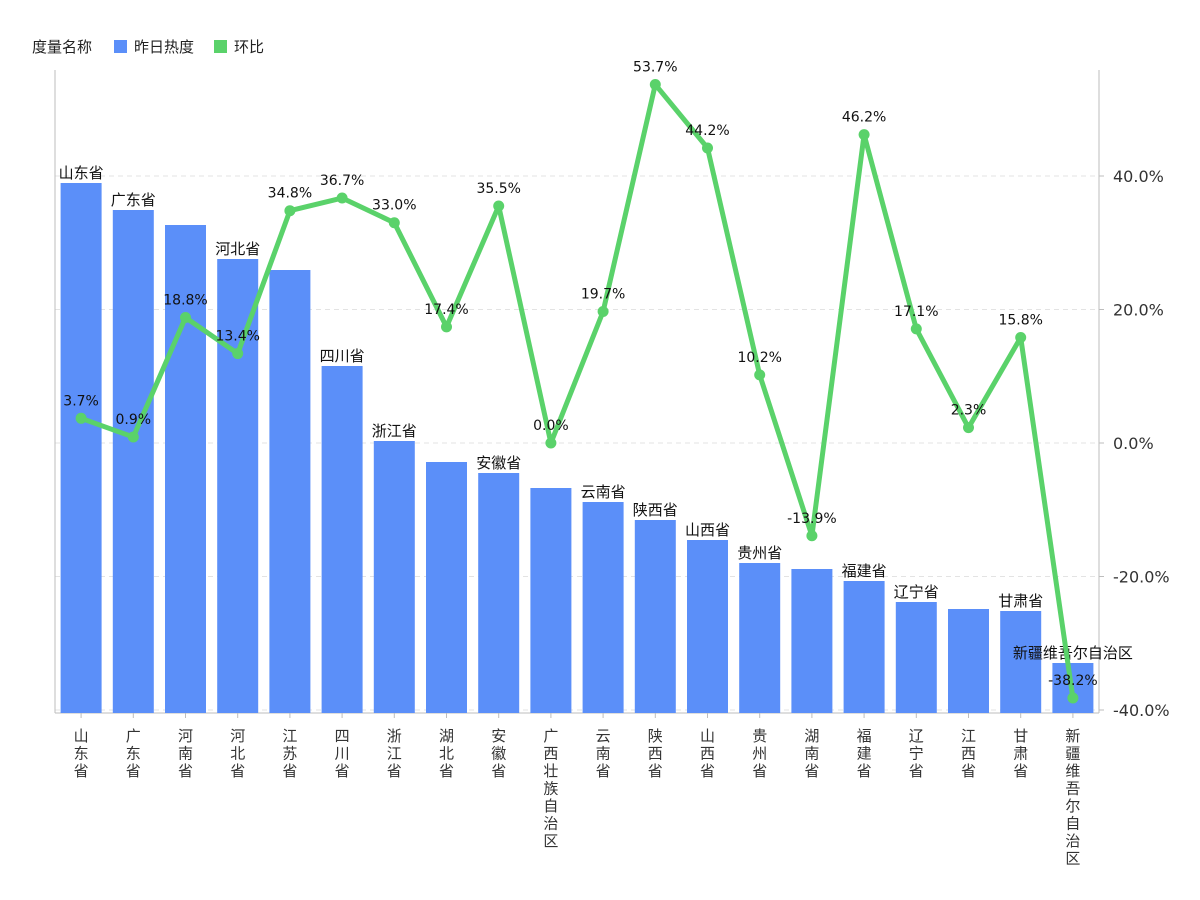 Image resolution: width=1200 pixels, height=900 pixels. Describe the element at coordinates (1020, 601) in the screenshot. I see `bar-label: 甘肃省` at that location.